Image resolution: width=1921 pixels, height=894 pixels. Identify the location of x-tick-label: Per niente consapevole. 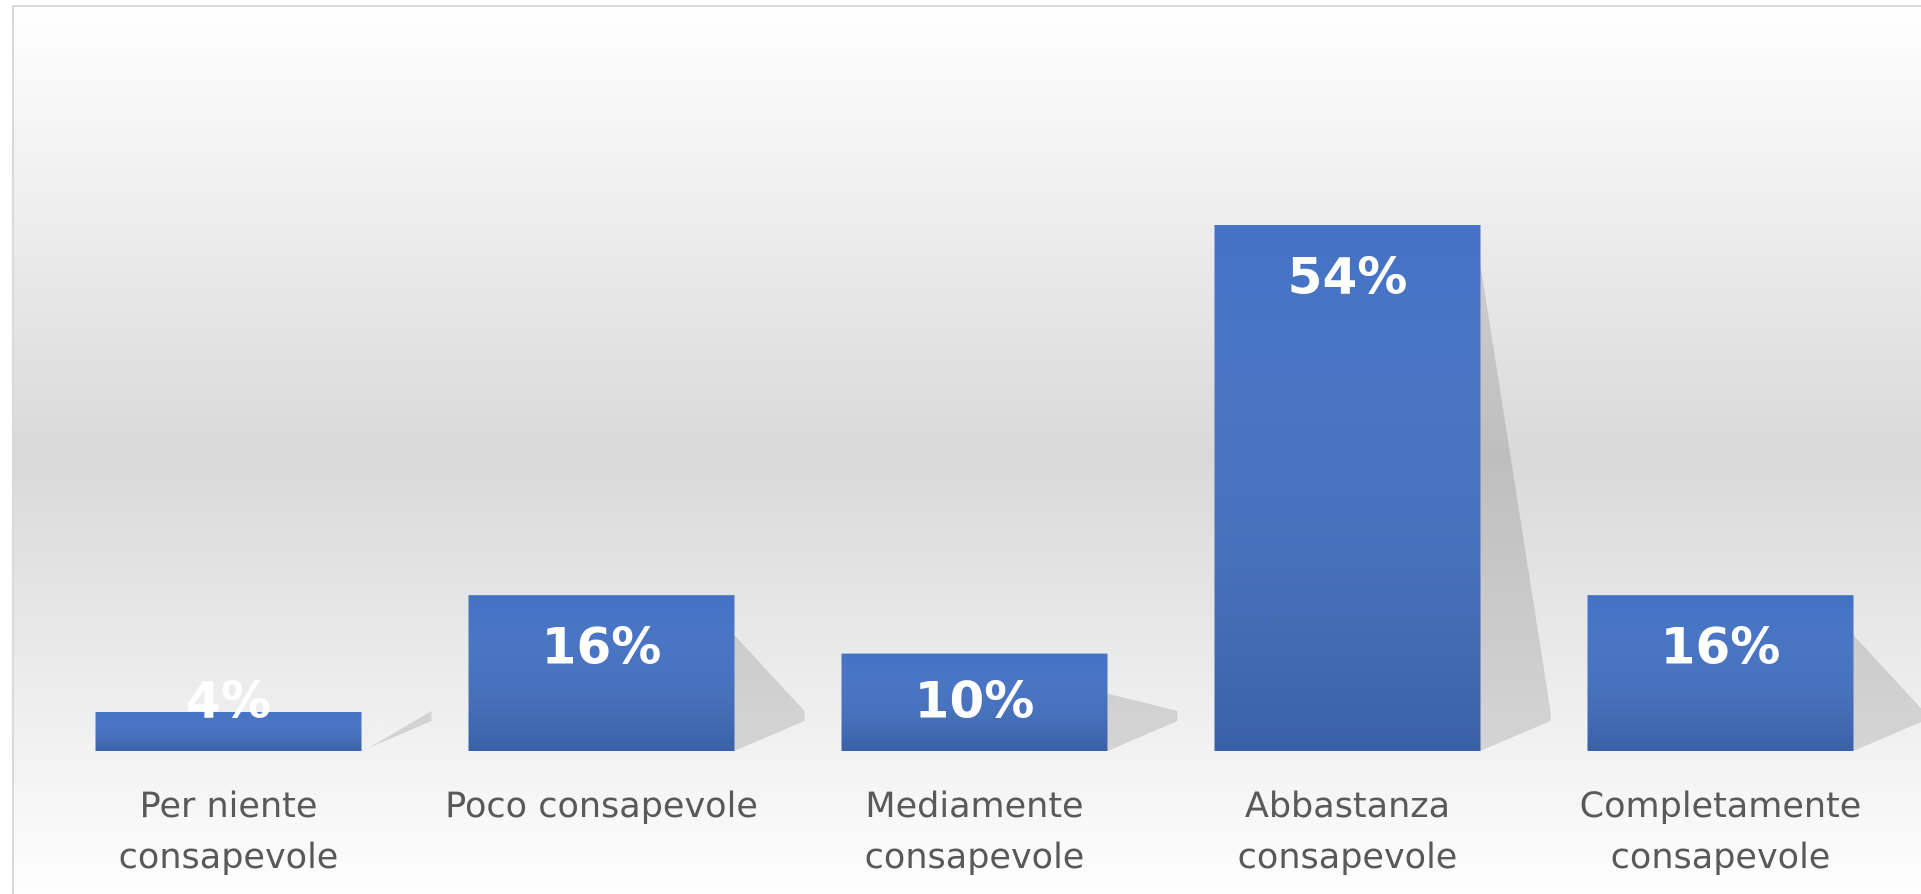
(228, 831).